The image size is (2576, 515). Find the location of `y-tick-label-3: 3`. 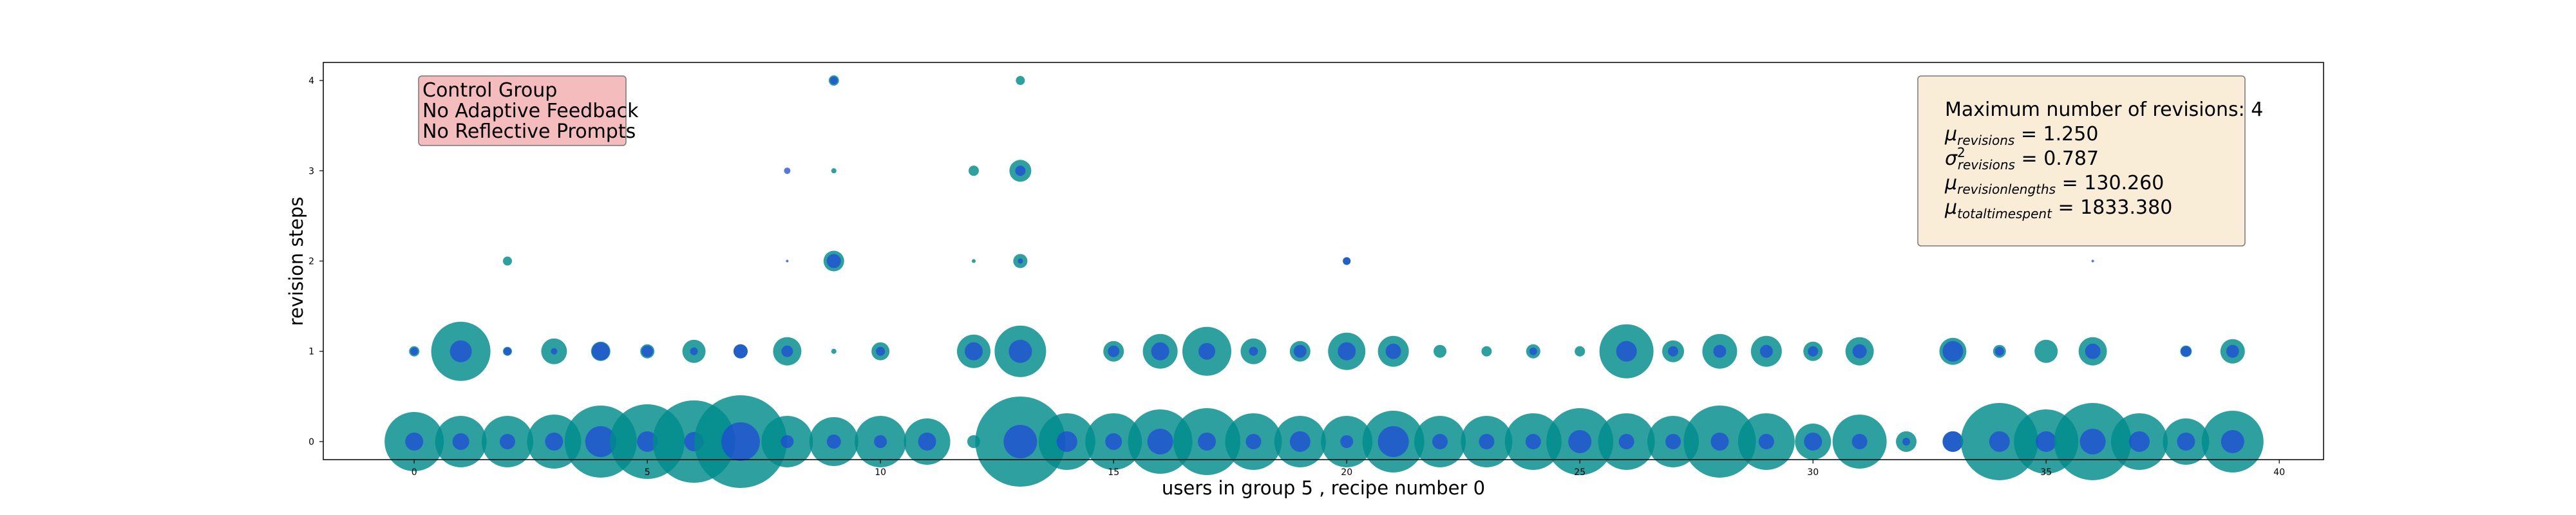

y-tick-label-3: 3 is located at coordinates (311, 171).